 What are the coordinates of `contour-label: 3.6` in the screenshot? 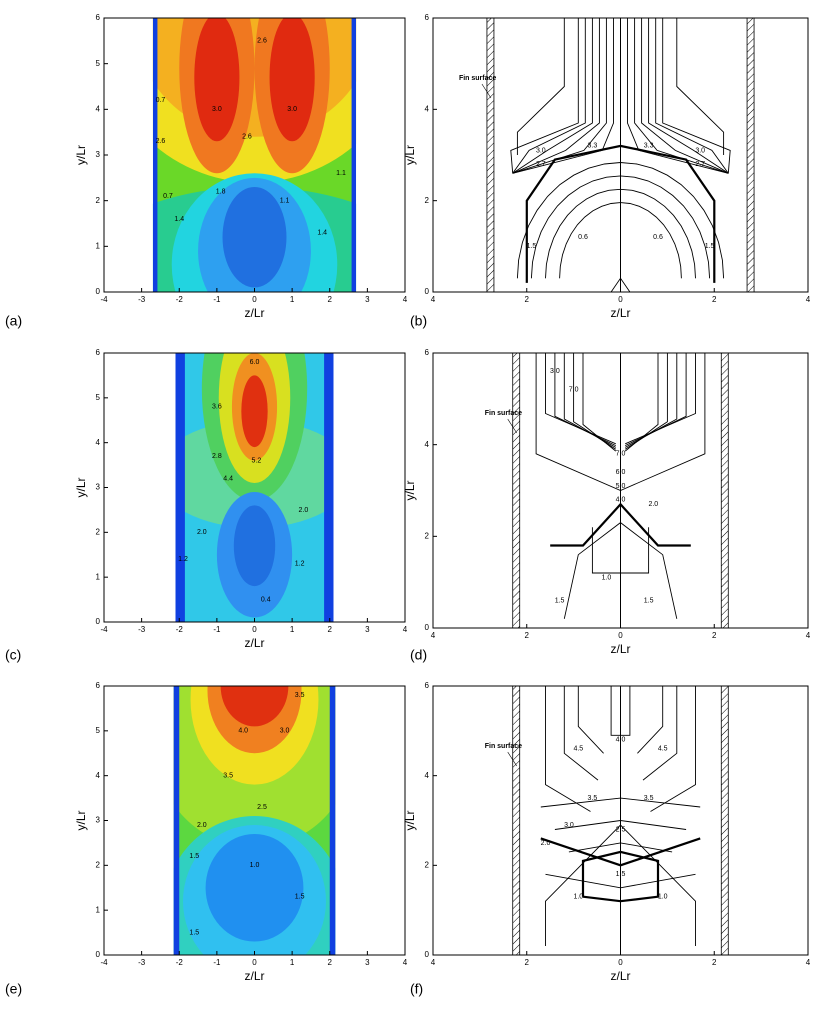 It's located at (217, 407).